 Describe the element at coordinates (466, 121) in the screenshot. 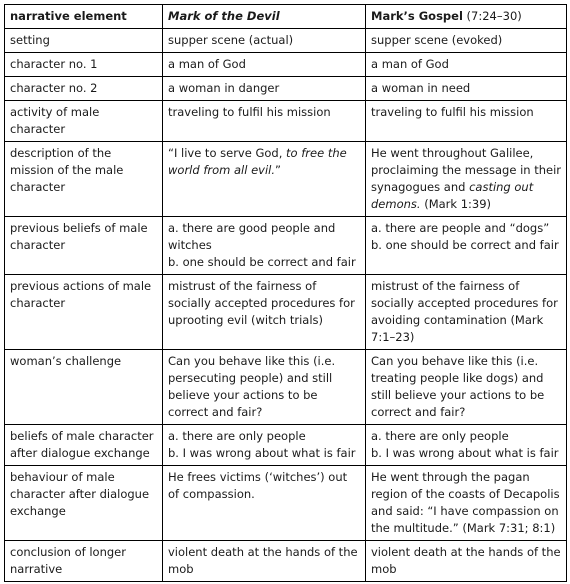

I see `gospel-cell: traveling to fulfil his mission` at that location.